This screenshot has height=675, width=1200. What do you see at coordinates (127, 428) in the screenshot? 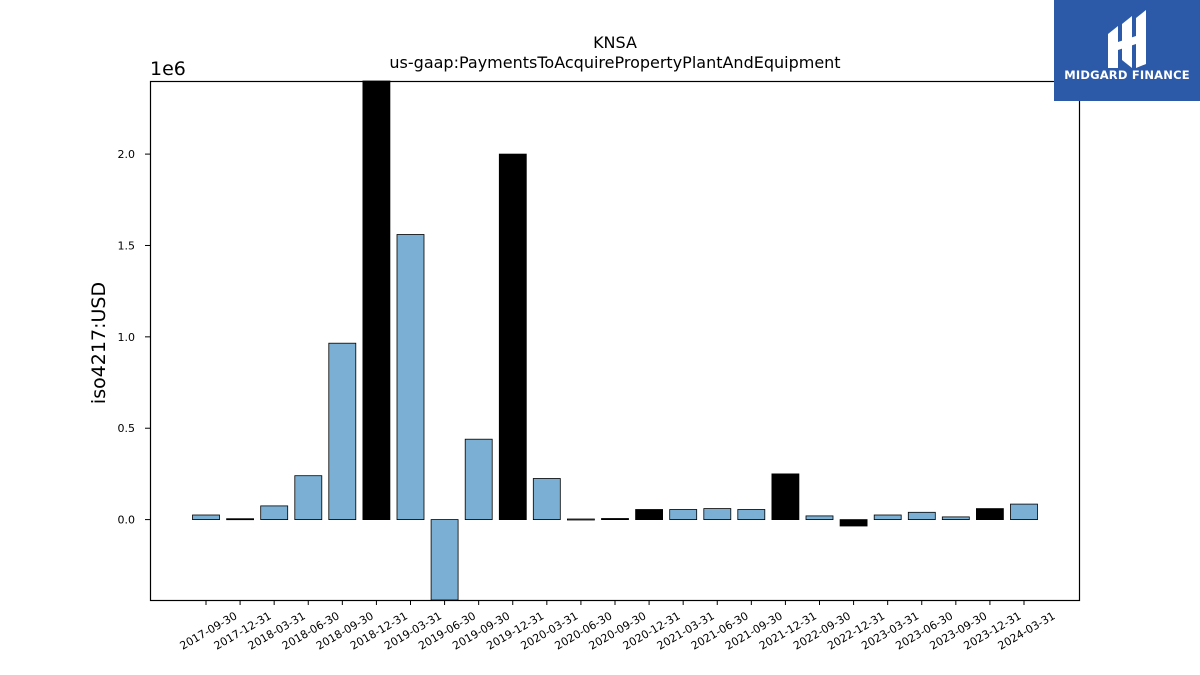
I see `y-tick-label: 0.5` at bounding box center [127, 428].